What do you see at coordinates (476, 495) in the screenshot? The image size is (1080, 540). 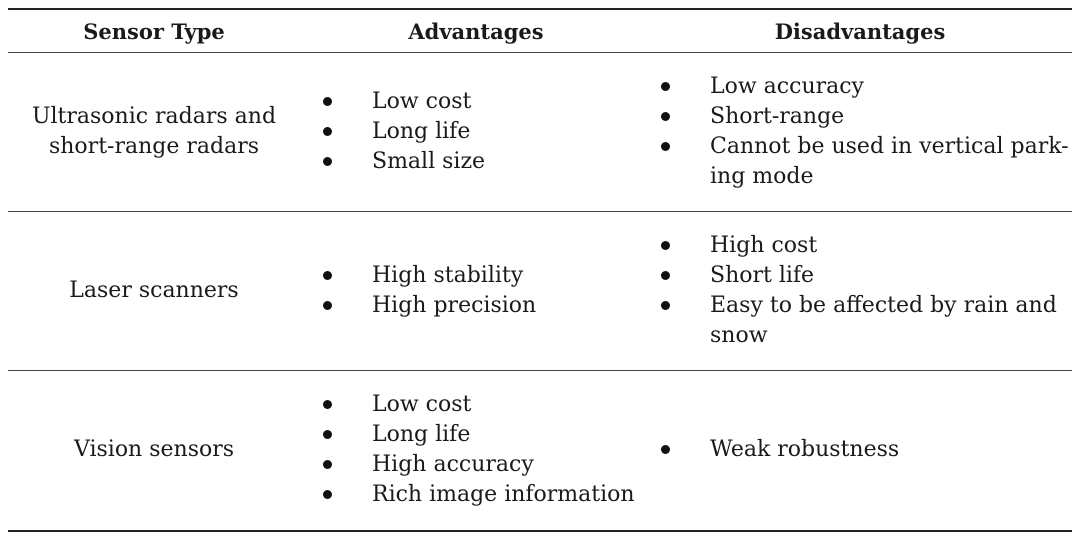 I see `list-item: Rich image information` at bounding box center [476, 495].